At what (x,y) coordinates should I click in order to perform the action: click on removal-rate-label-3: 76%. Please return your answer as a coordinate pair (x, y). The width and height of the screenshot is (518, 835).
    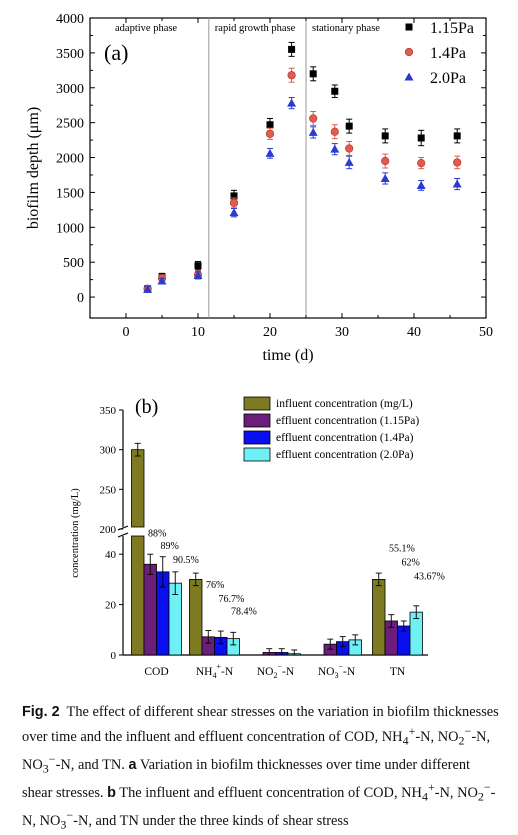
    Looking at the image, I should click on (215, 585).